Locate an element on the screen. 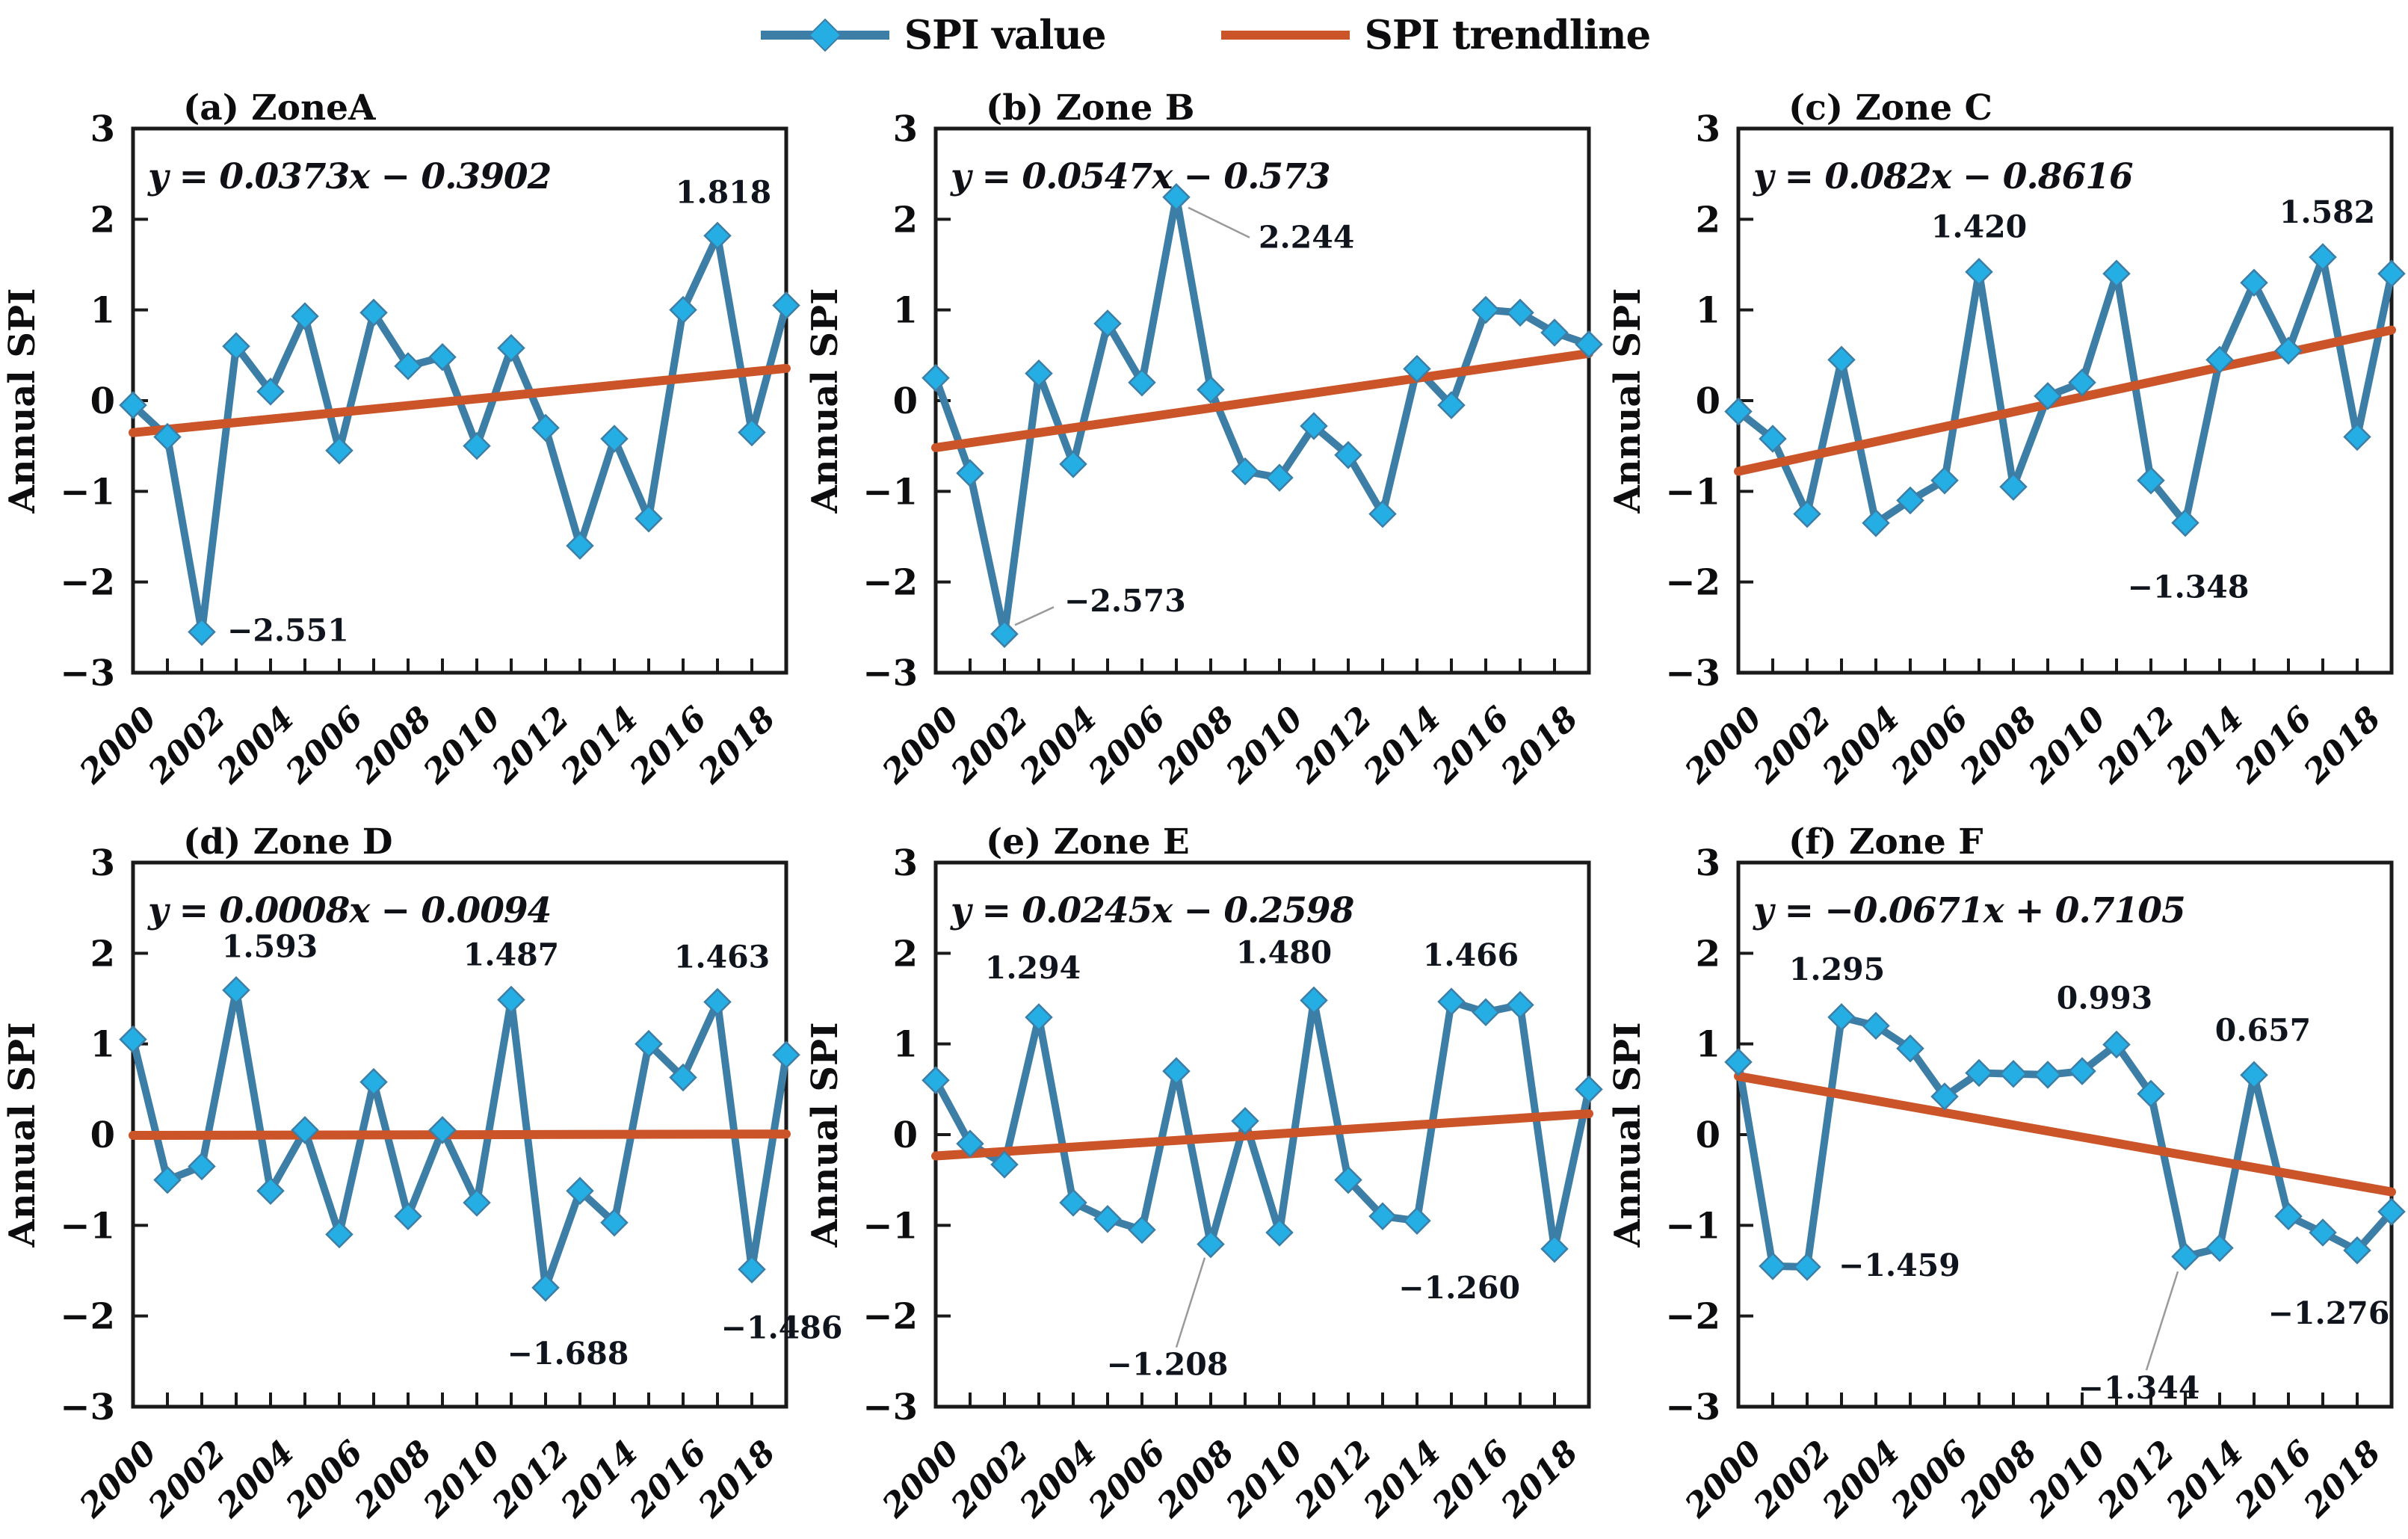 The image size is (2408, 1539). panel-title: (b) Zone B is located at coordinates (1090, 108).